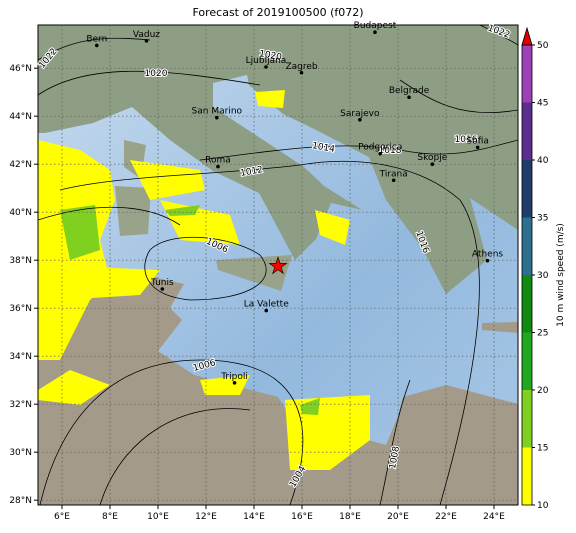 The image size is (576, 533). Describe the element at coordinates (20, 117) in the screenshot. I see `y-tick-label: 44°N` at that location.